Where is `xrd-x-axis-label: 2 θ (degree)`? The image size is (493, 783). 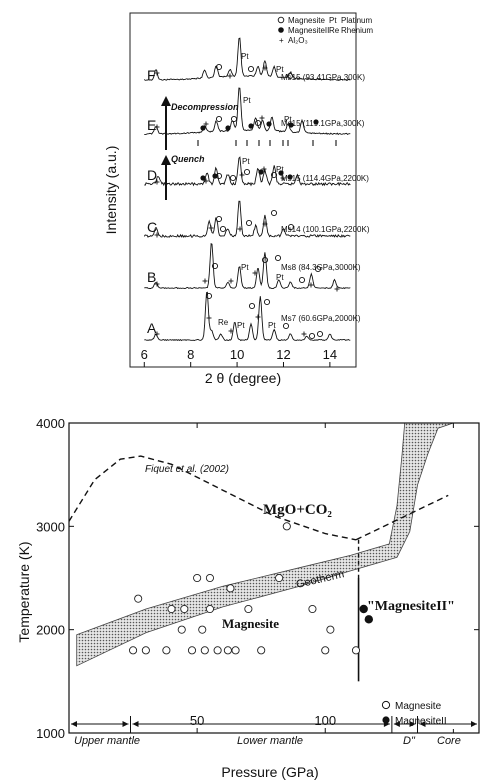
xrd-x-axis-label: 2 θ (degree) is located at coordinates (243, 378).